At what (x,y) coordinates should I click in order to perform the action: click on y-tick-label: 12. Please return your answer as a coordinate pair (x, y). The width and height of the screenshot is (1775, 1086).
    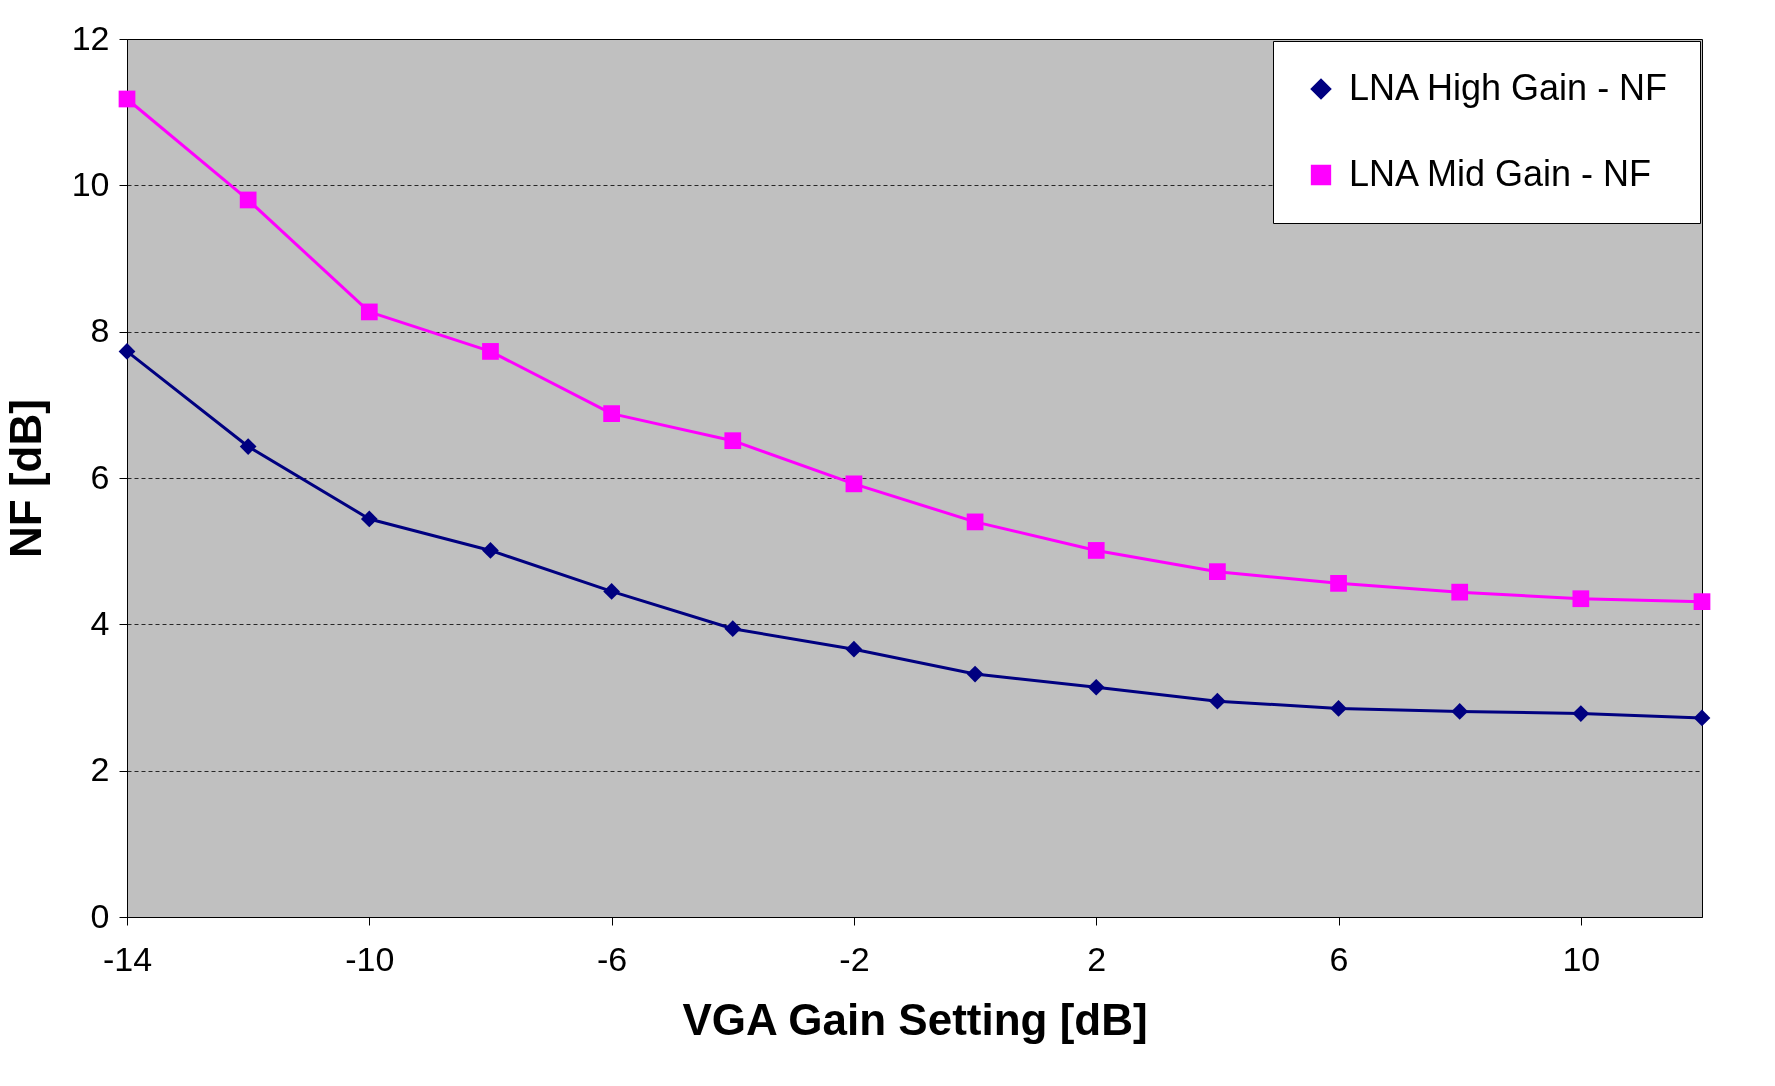
    Looking at the image, I should click on (90, 37).